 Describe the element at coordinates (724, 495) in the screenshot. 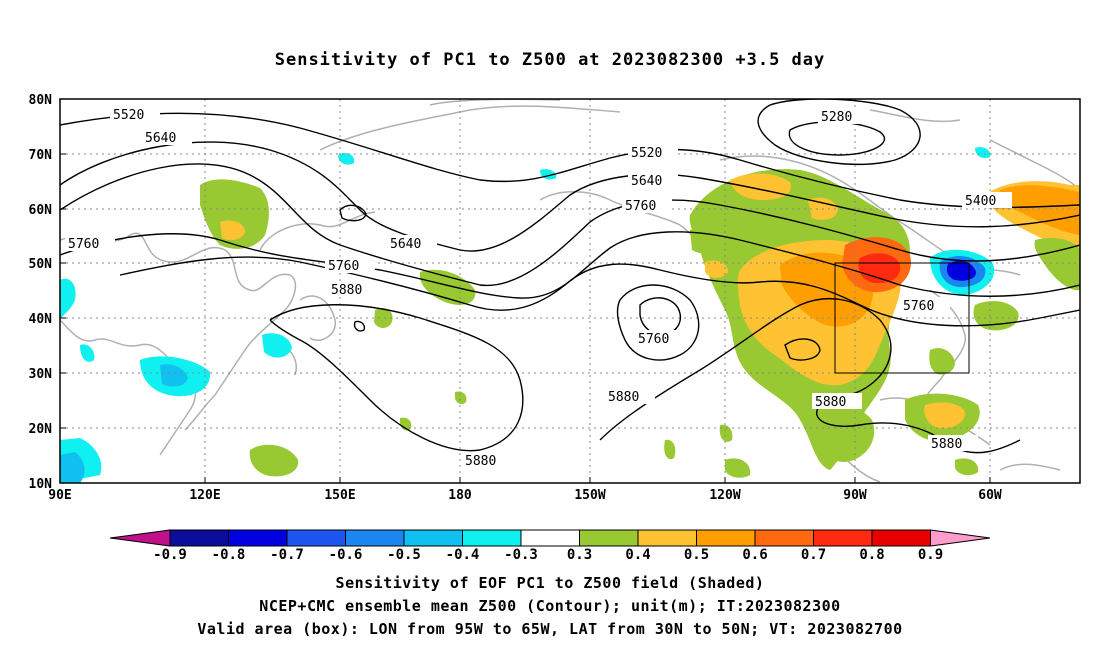

I see `lon-label: 120W` at that location.